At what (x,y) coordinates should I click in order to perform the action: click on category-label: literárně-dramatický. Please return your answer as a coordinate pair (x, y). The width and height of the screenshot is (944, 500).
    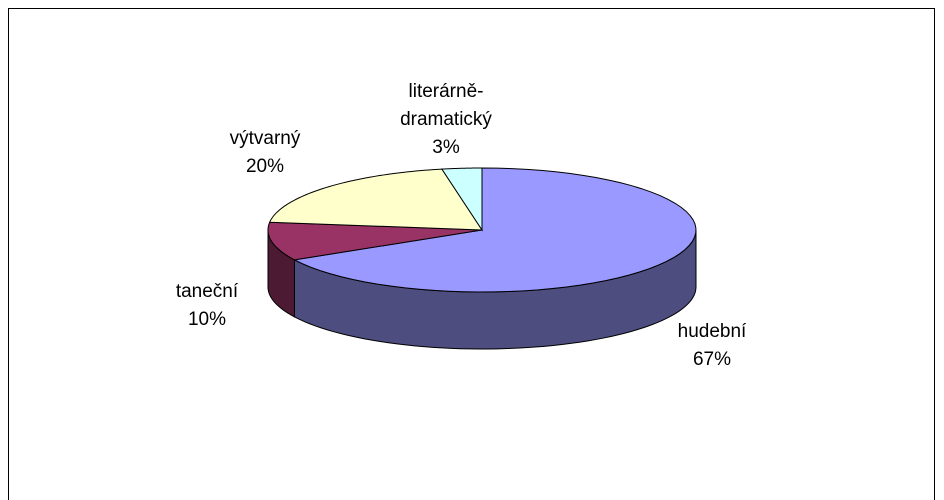
    Looking at the image, I should click on (446, 105).